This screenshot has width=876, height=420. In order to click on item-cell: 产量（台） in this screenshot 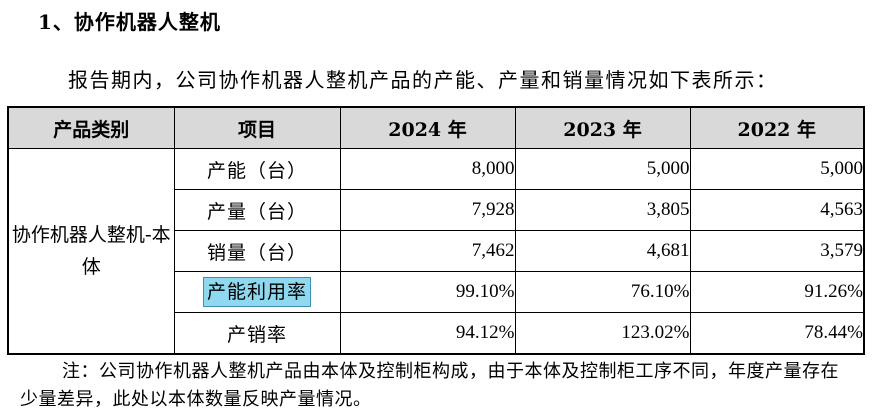, I will do `click(257, 210)`.